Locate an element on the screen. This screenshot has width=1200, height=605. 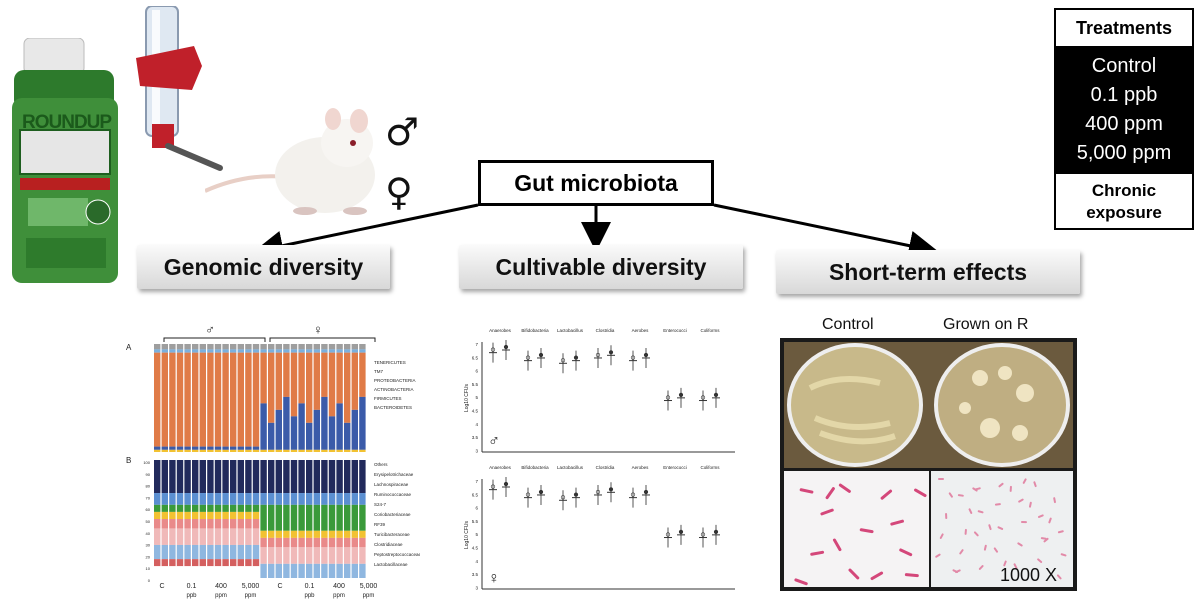
rat-illustration is located at coordinates (290, 161).